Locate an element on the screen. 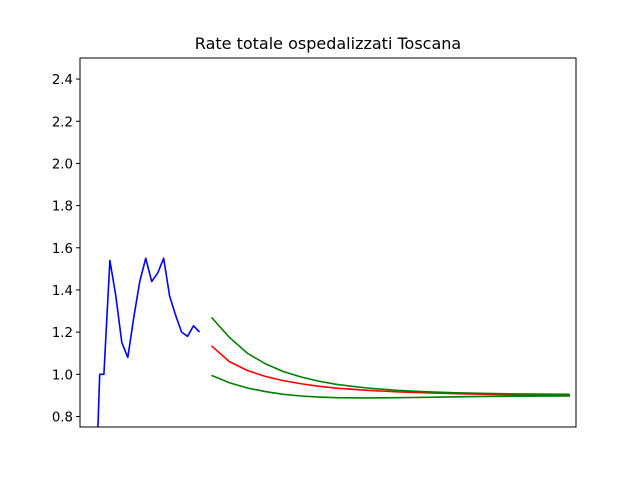 Image resolution: width=640 pixels, height=480 pixels. y-axis: 0.8 1.0 1.2 1.4 1.6 1.8 2.0 2.2 2.4 is located at coordinates (66, 249).